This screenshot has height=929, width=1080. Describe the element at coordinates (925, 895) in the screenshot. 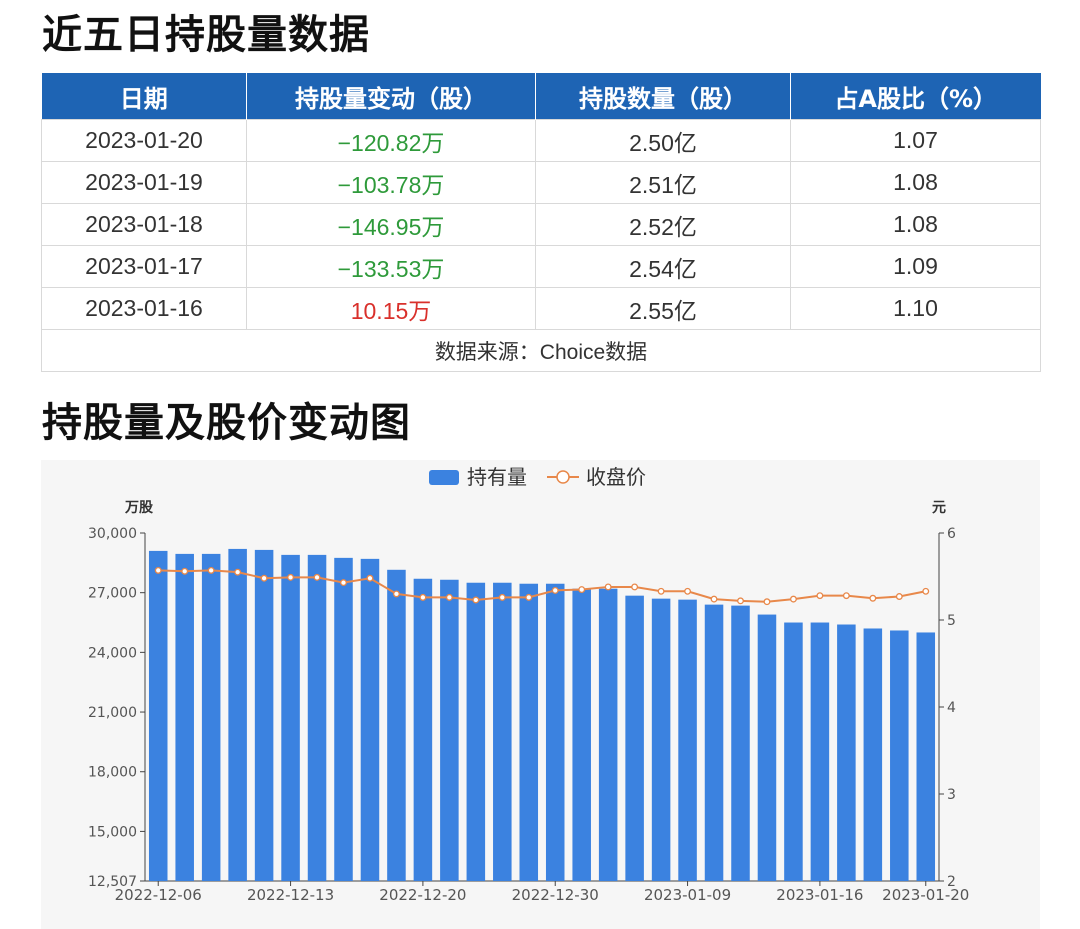

I see `x-tick-label: 2023-01-20` at that location.